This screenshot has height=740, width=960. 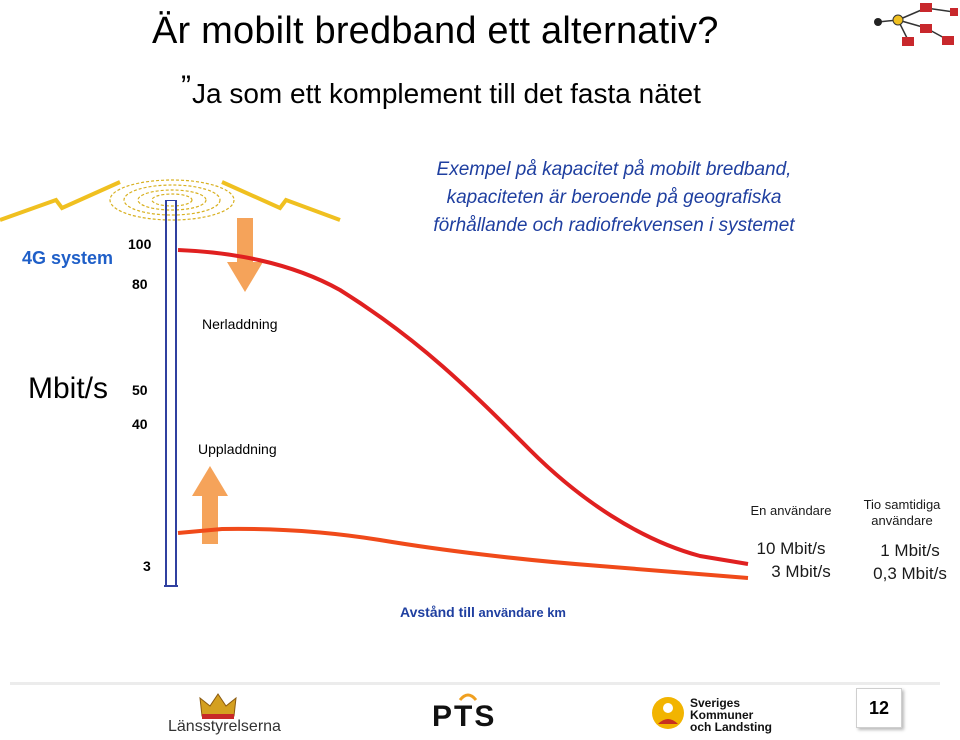 I want to click on xaxis-label-rest: användare km, so click(x=520, y=612).